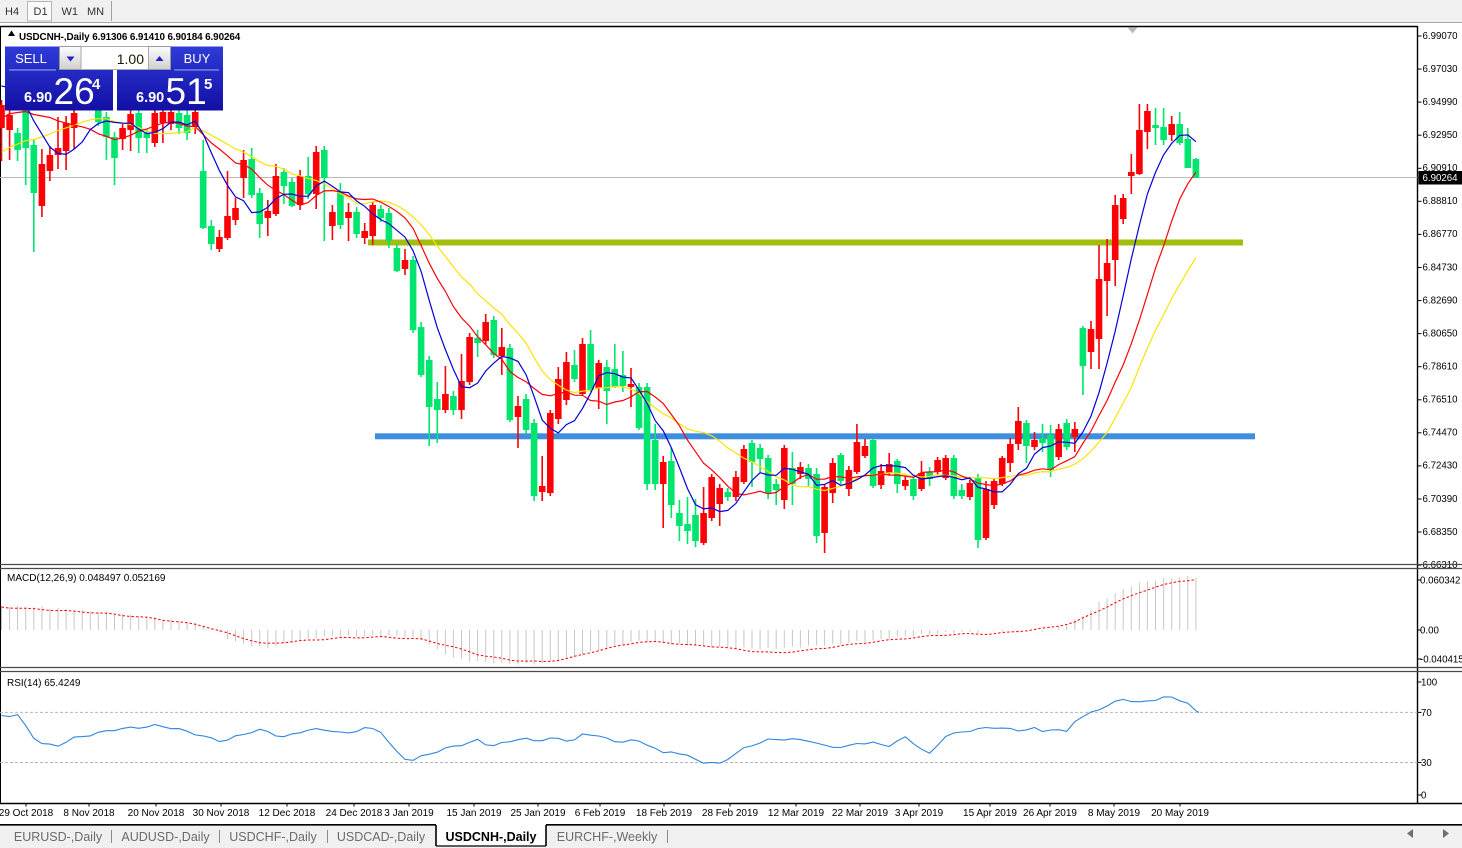 The image size is (1462, 848). What do you see at coordinates (41, 12) in the screenshot?
I see `svg-text: D1` at bounding box center [41, 12].